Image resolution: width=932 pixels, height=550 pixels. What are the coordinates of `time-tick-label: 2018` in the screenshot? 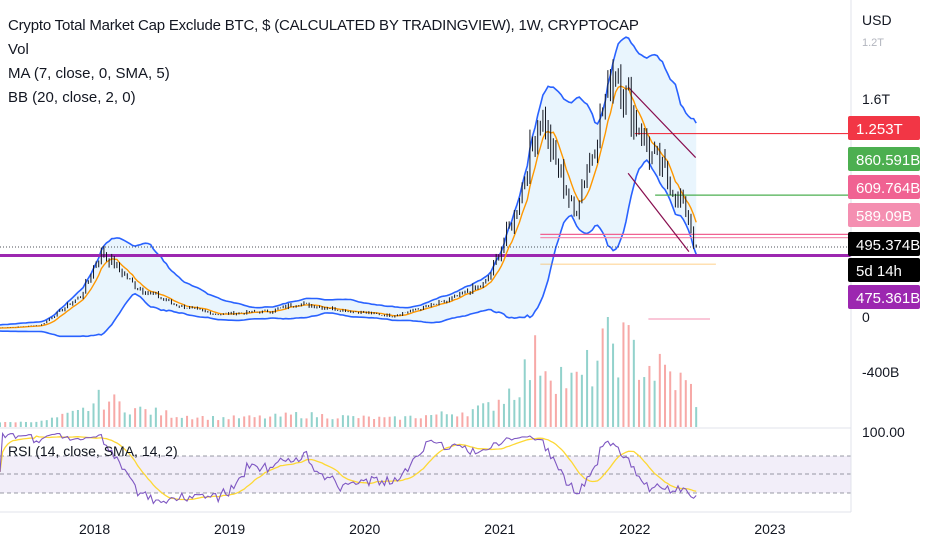 It's located at (94, 529).